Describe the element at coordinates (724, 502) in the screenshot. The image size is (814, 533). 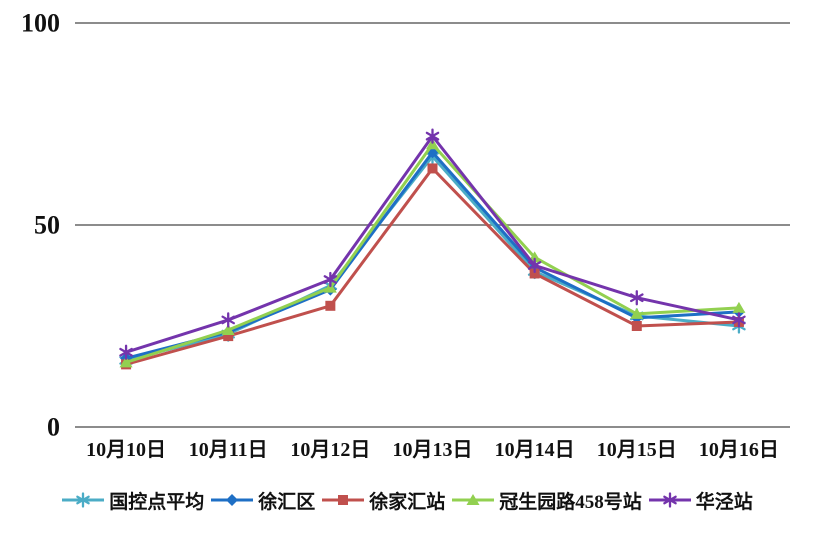
I see `legend-label: 华泾站` at that location.